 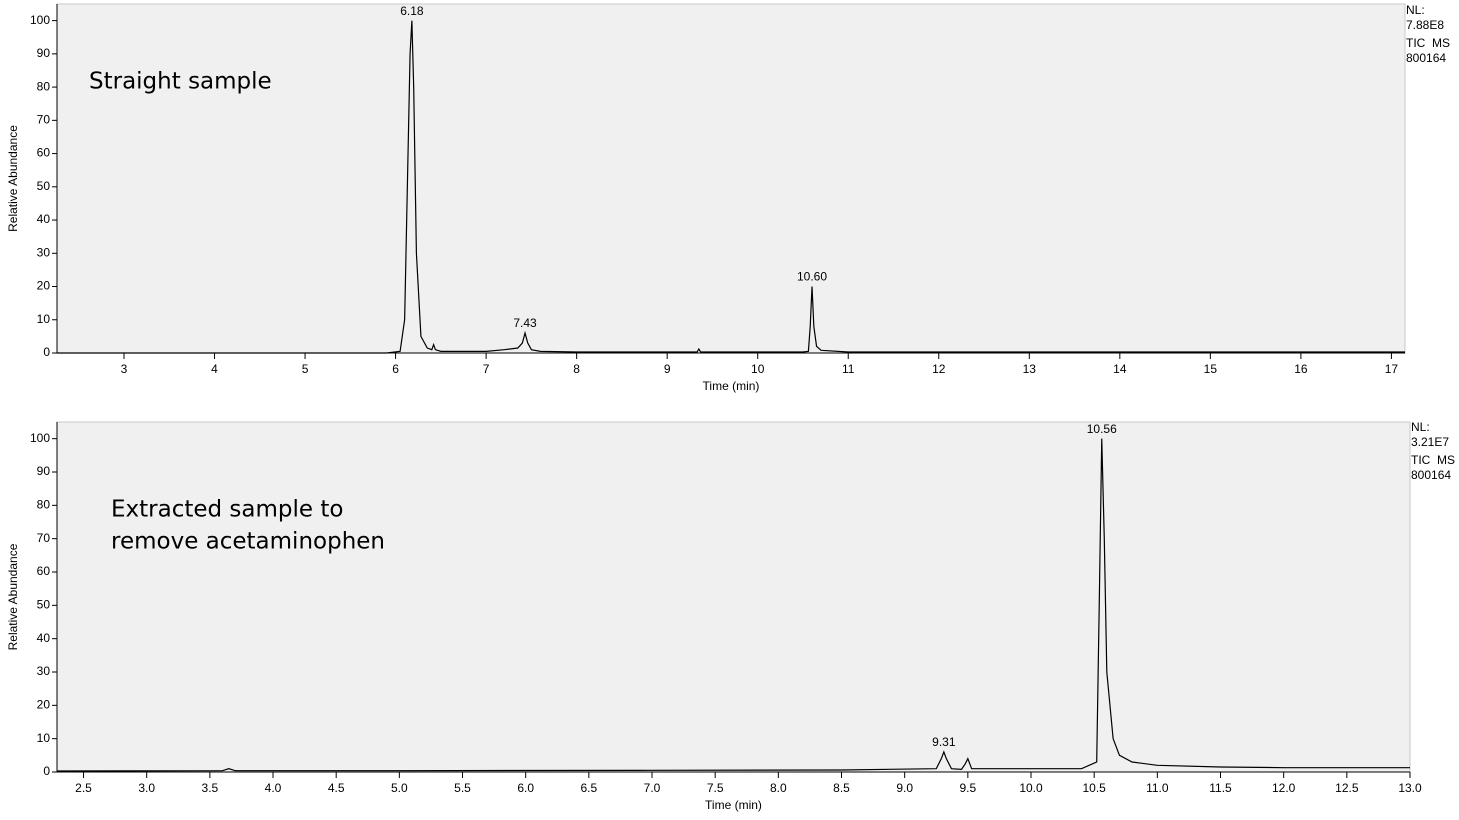 What do you see at coordinates (525, 788) in the screenshot?
I see `x-tick-label: 6.0` at bounding box center [525, 788].